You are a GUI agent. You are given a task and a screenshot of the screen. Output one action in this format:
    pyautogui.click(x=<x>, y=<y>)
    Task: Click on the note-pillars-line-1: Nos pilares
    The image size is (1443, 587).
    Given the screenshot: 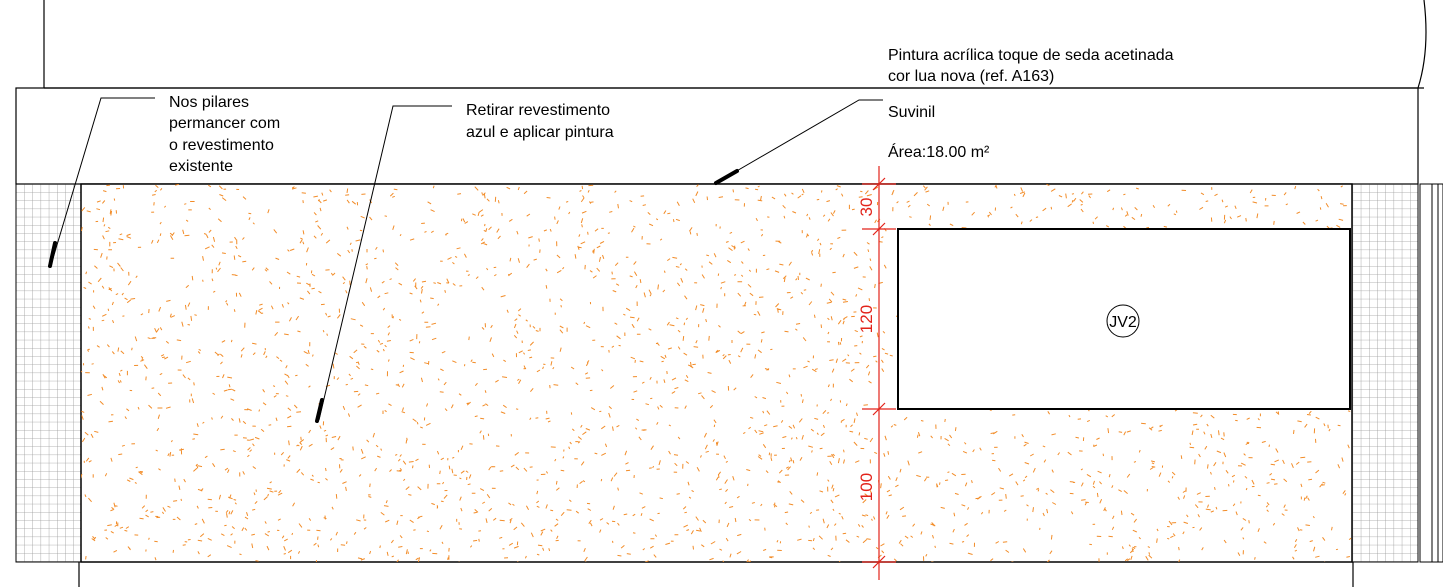 What is the action you would take?
    pyautogui.click(x=209, y=102)
    